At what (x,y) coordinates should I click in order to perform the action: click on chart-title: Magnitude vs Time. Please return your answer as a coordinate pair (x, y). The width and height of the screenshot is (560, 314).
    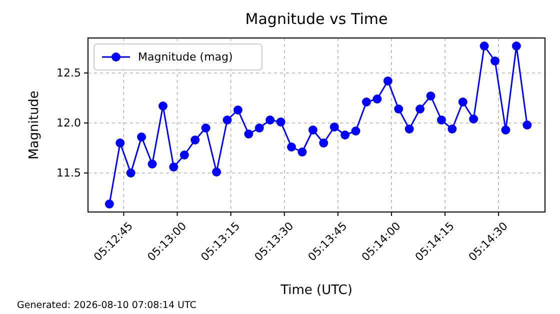
    Looking at the image, I should click on (316, 19).